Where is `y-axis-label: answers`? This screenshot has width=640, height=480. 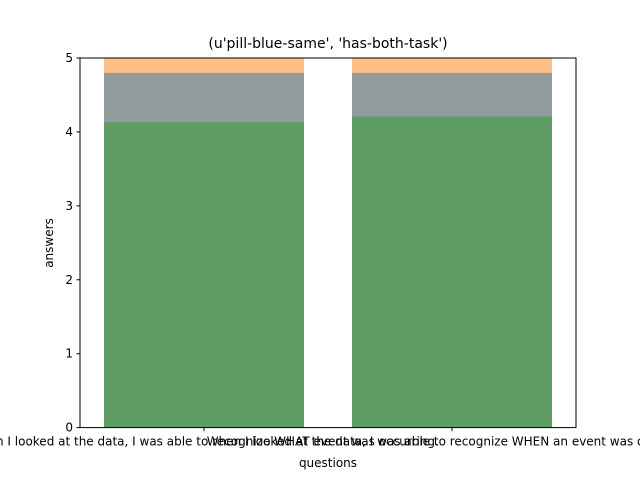
y-axis-label: answers is located at coordinates (49, 243).